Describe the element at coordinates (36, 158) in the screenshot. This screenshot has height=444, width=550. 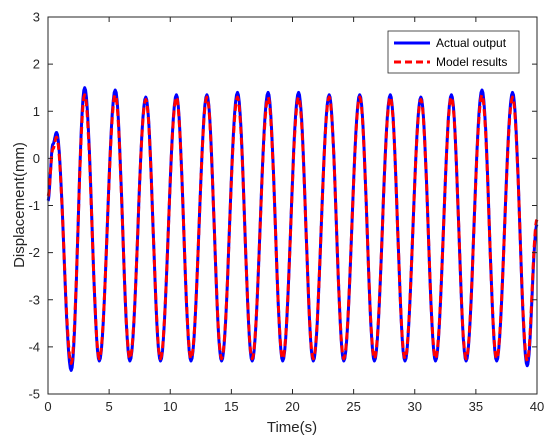
I see `y-tick-label: 0` at that location.